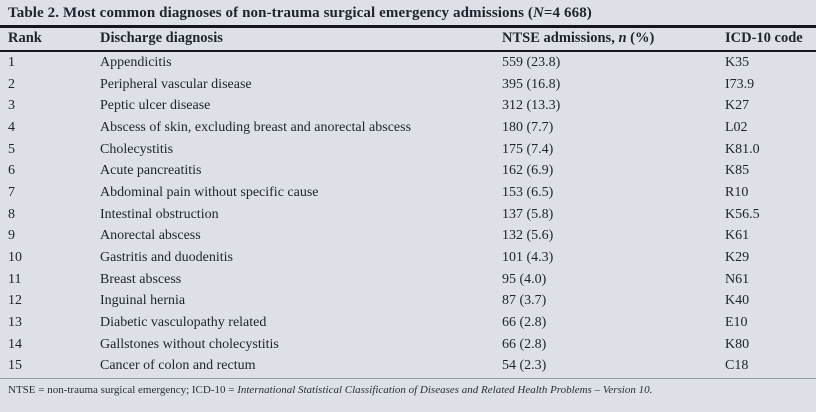 This screenshot has height=412, width=816. I want to click on cell-admissions: 132 (5.6), so click(528, 236).